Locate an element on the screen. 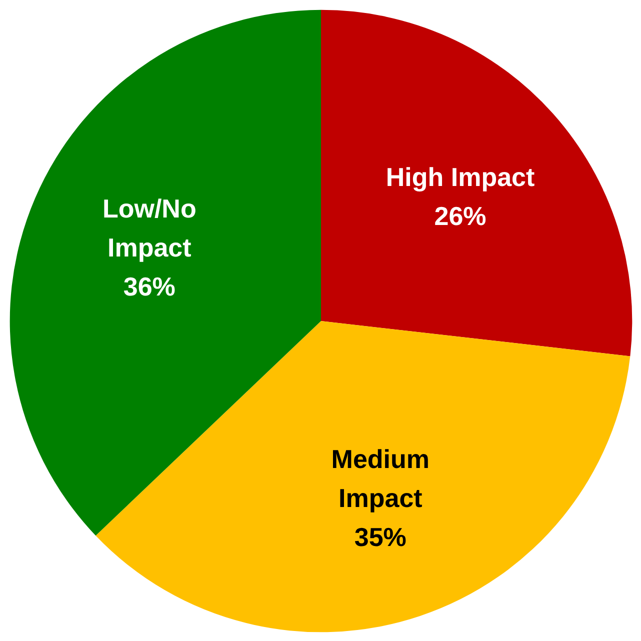  slice-label: Low/No Impact is located at coordinates (149, 227).